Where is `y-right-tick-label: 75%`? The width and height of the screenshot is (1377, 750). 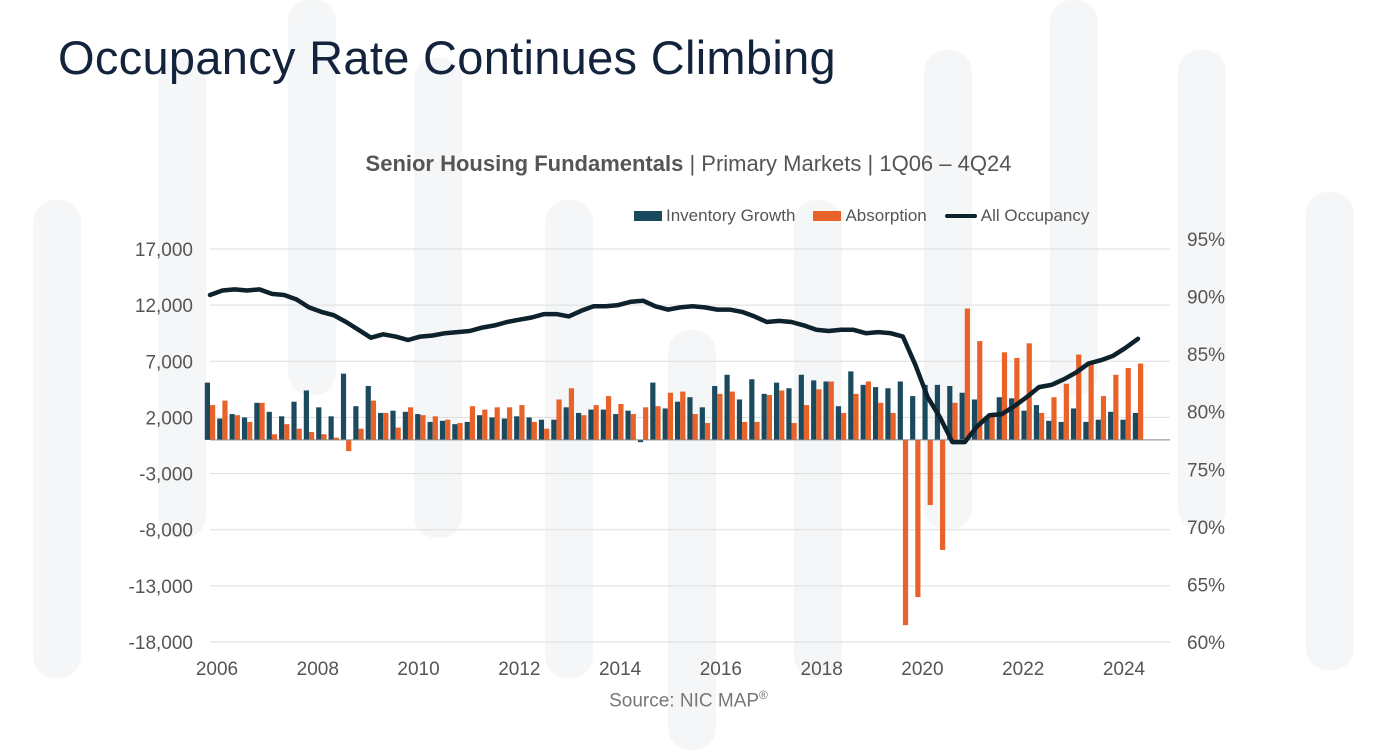 y-right-tick-label: 75% is located at coordinates (1206, 470).